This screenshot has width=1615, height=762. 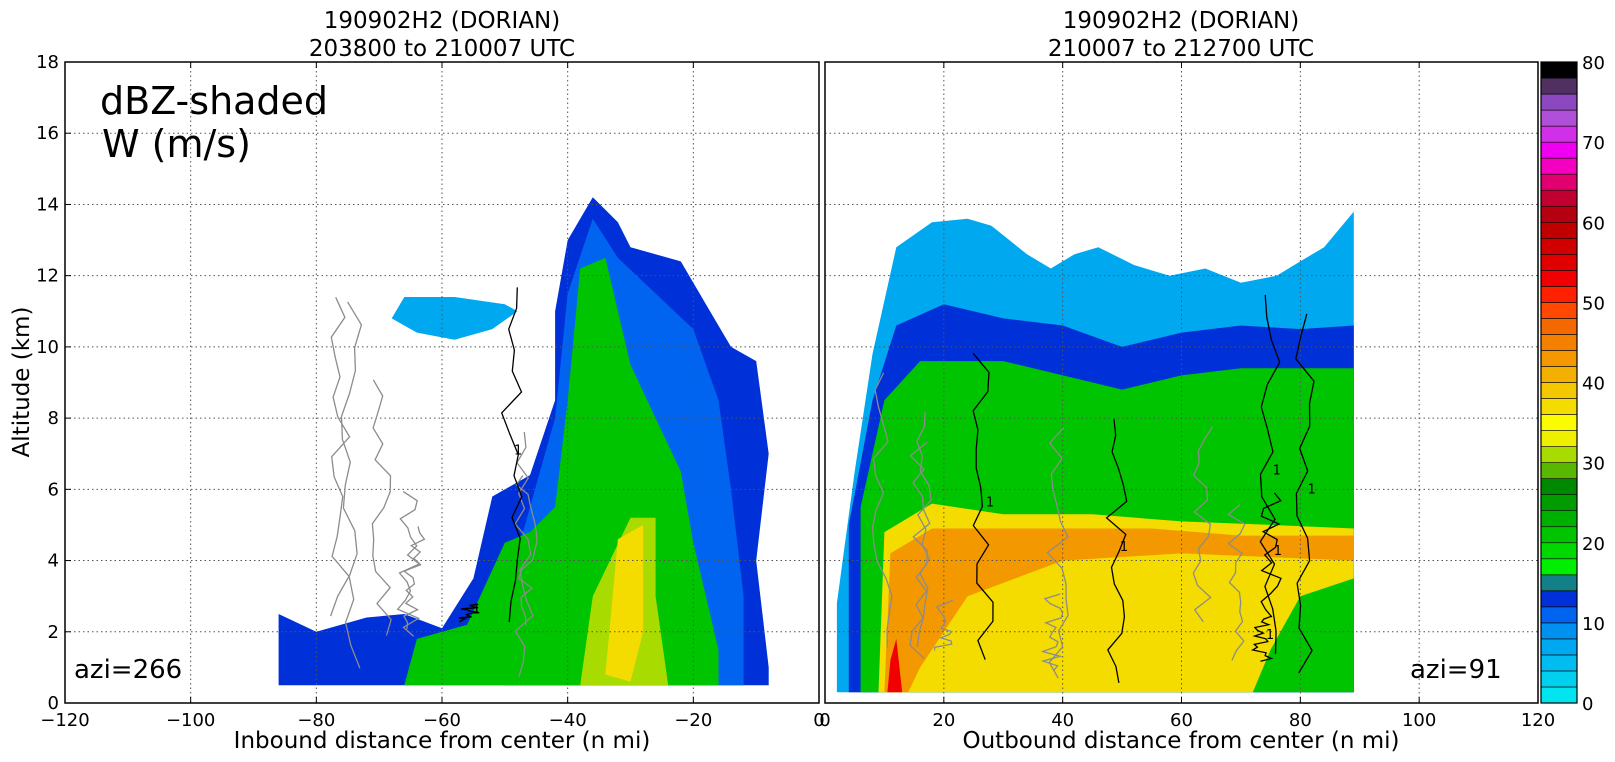 I want to click on colorbar-bins, so click(x=1559, y=382).